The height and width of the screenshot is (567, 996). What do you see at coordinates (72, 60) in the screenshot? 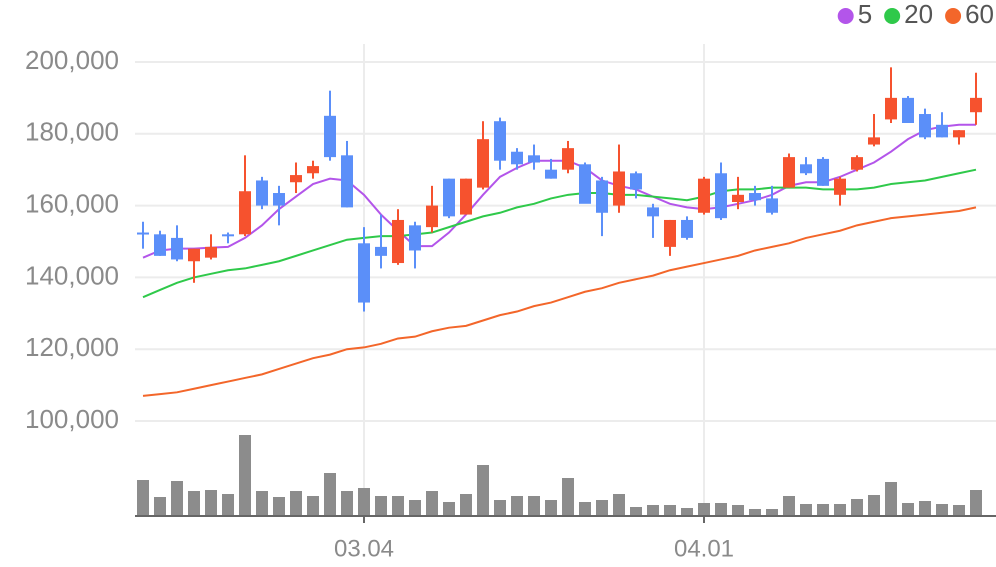
I see `y-tick-label: 200,000` at bounding box center [72, 60].